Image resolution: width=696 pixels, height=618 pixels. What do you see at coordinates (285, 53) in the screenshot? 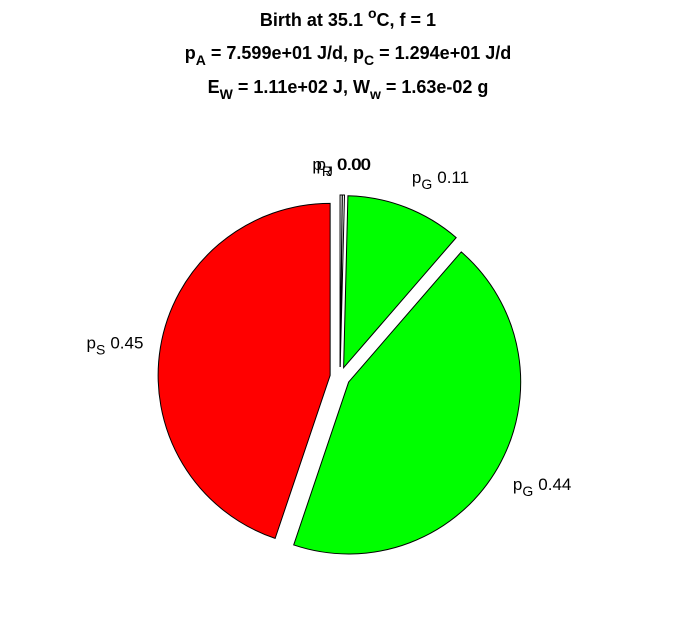
I see `title-part: = 7.599e+01 J/d, p` at bounding box center [285, 53].